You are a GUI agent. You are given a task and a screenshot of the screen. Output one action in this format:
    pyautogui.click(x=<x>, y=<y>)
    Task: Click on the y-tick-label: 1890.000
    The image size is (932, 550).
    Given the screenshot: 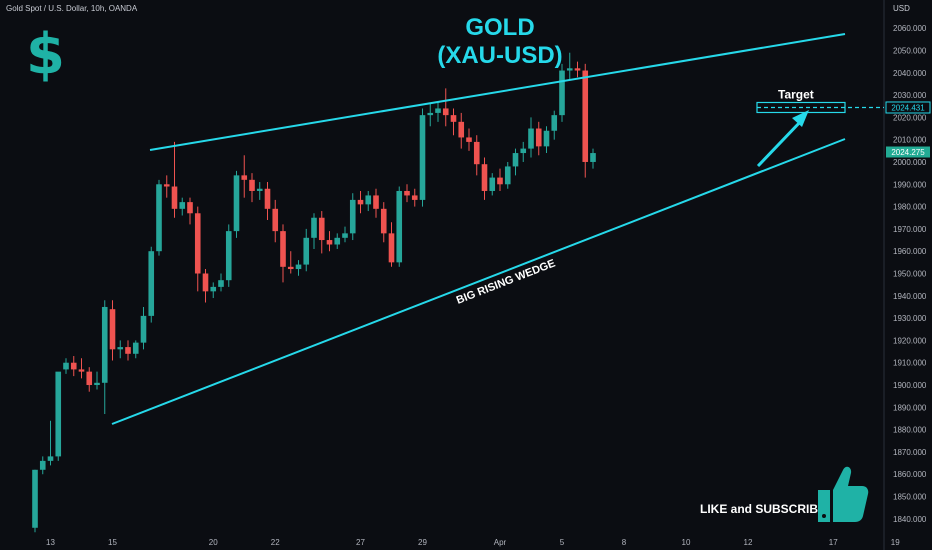 What is the action you would take?
    pyautogui.click(x=910, y=407)
    